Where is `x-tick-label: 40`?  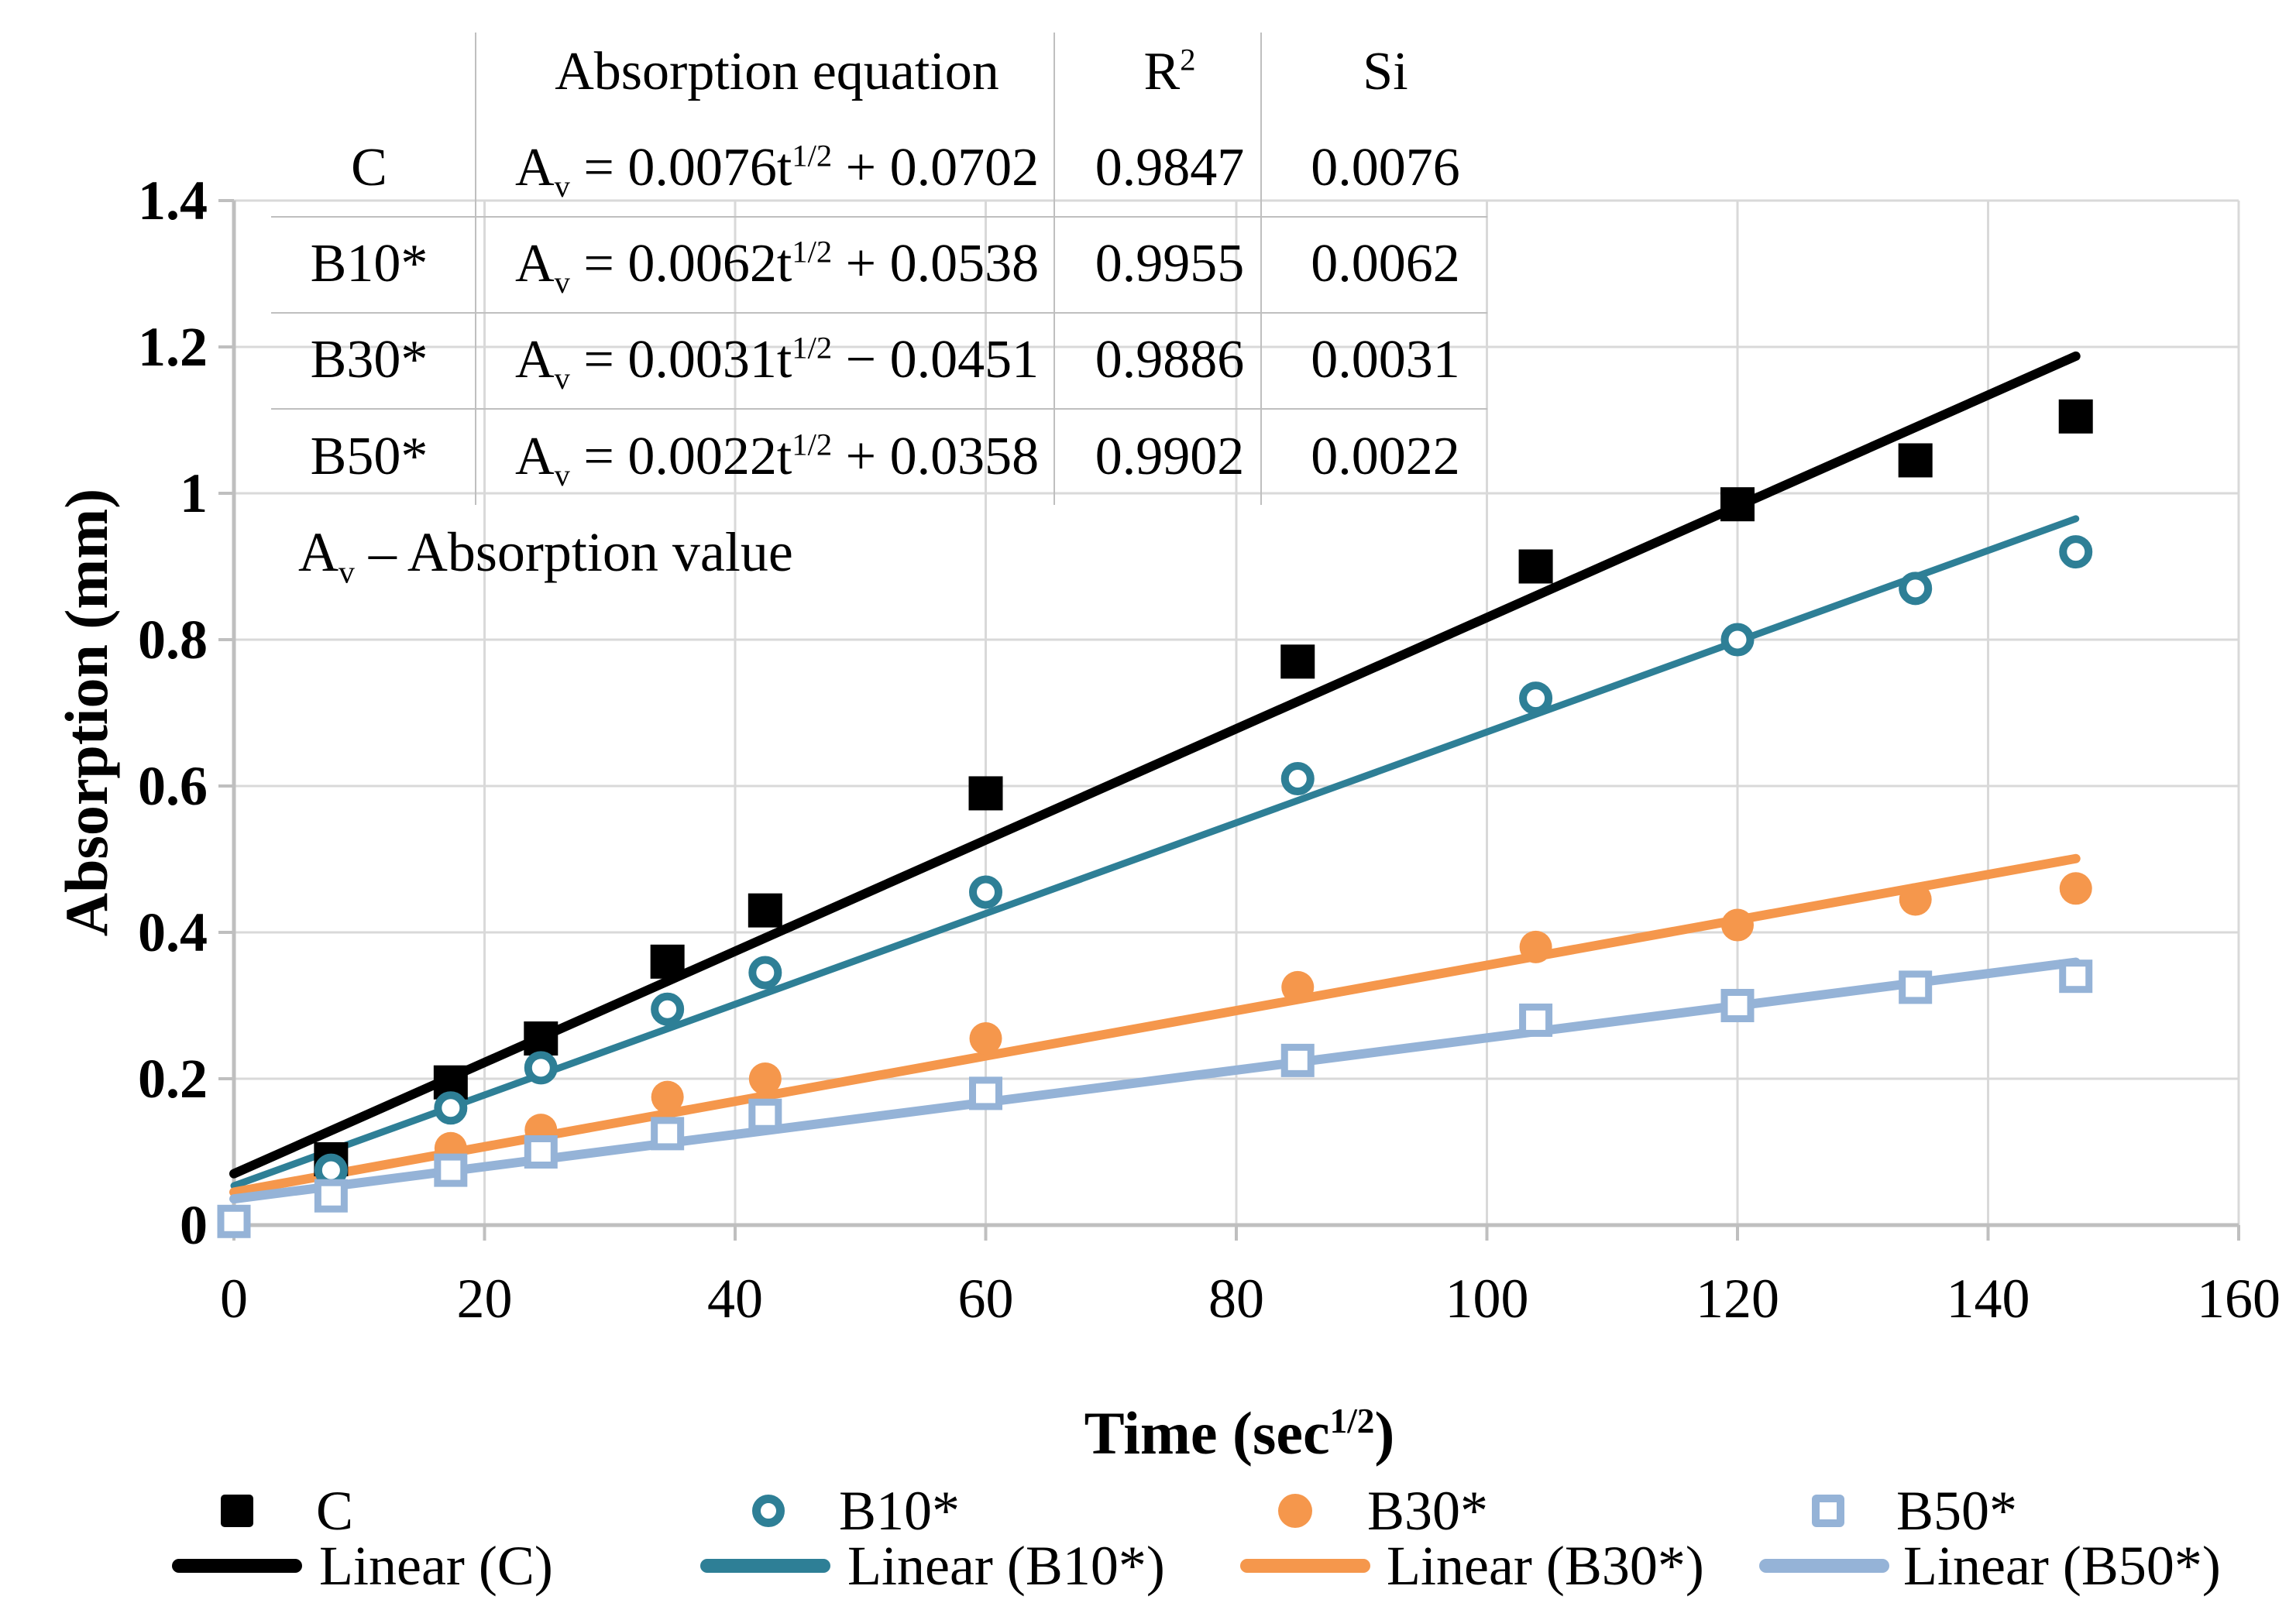 x-tick-label: 40 is located at coordinates (735, 1299).